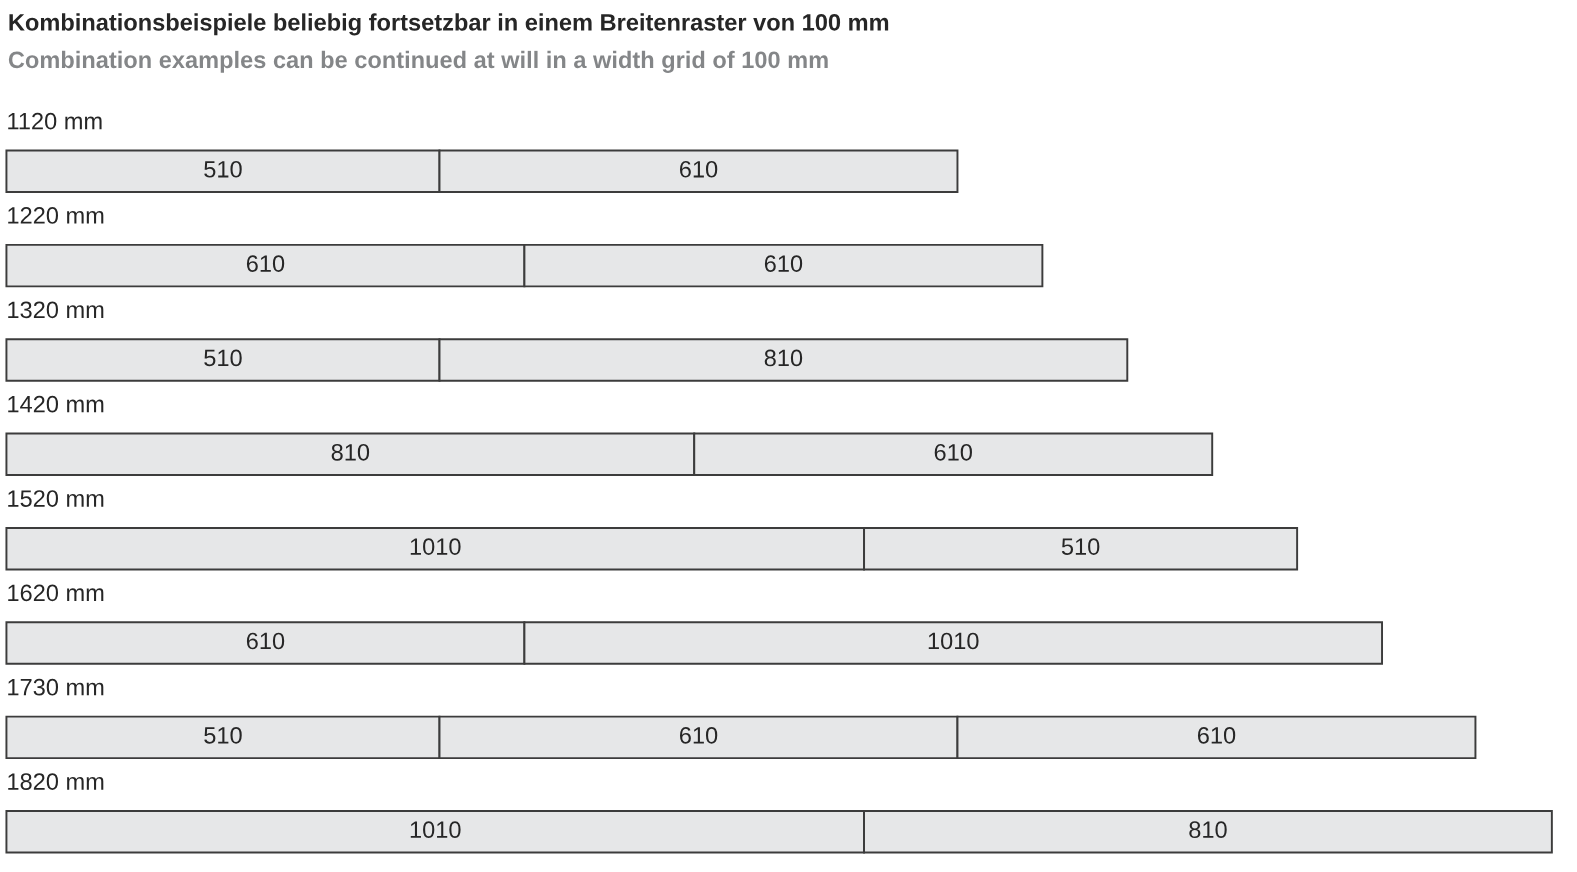 This screenshot has width=1577, height=872. What do you see at coordinates (56, 404) in the screenshot?
I see `y-tick-label: 1420 mm` at bounding box center [56, 404].